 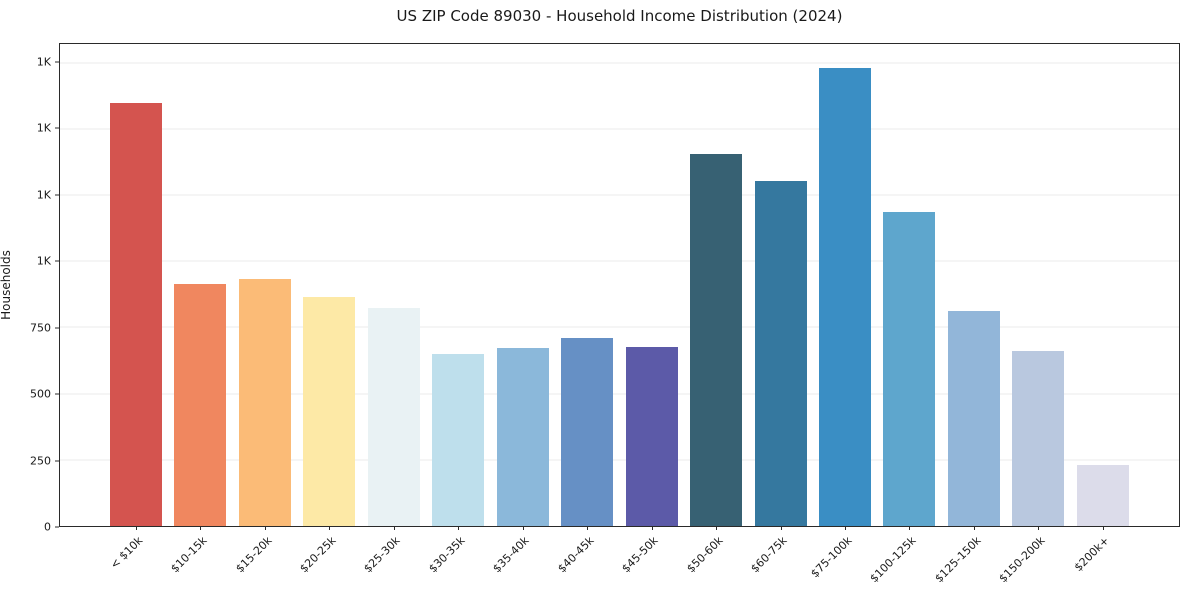 I want to click on bar-25-30k, so click(x=393, y=416).